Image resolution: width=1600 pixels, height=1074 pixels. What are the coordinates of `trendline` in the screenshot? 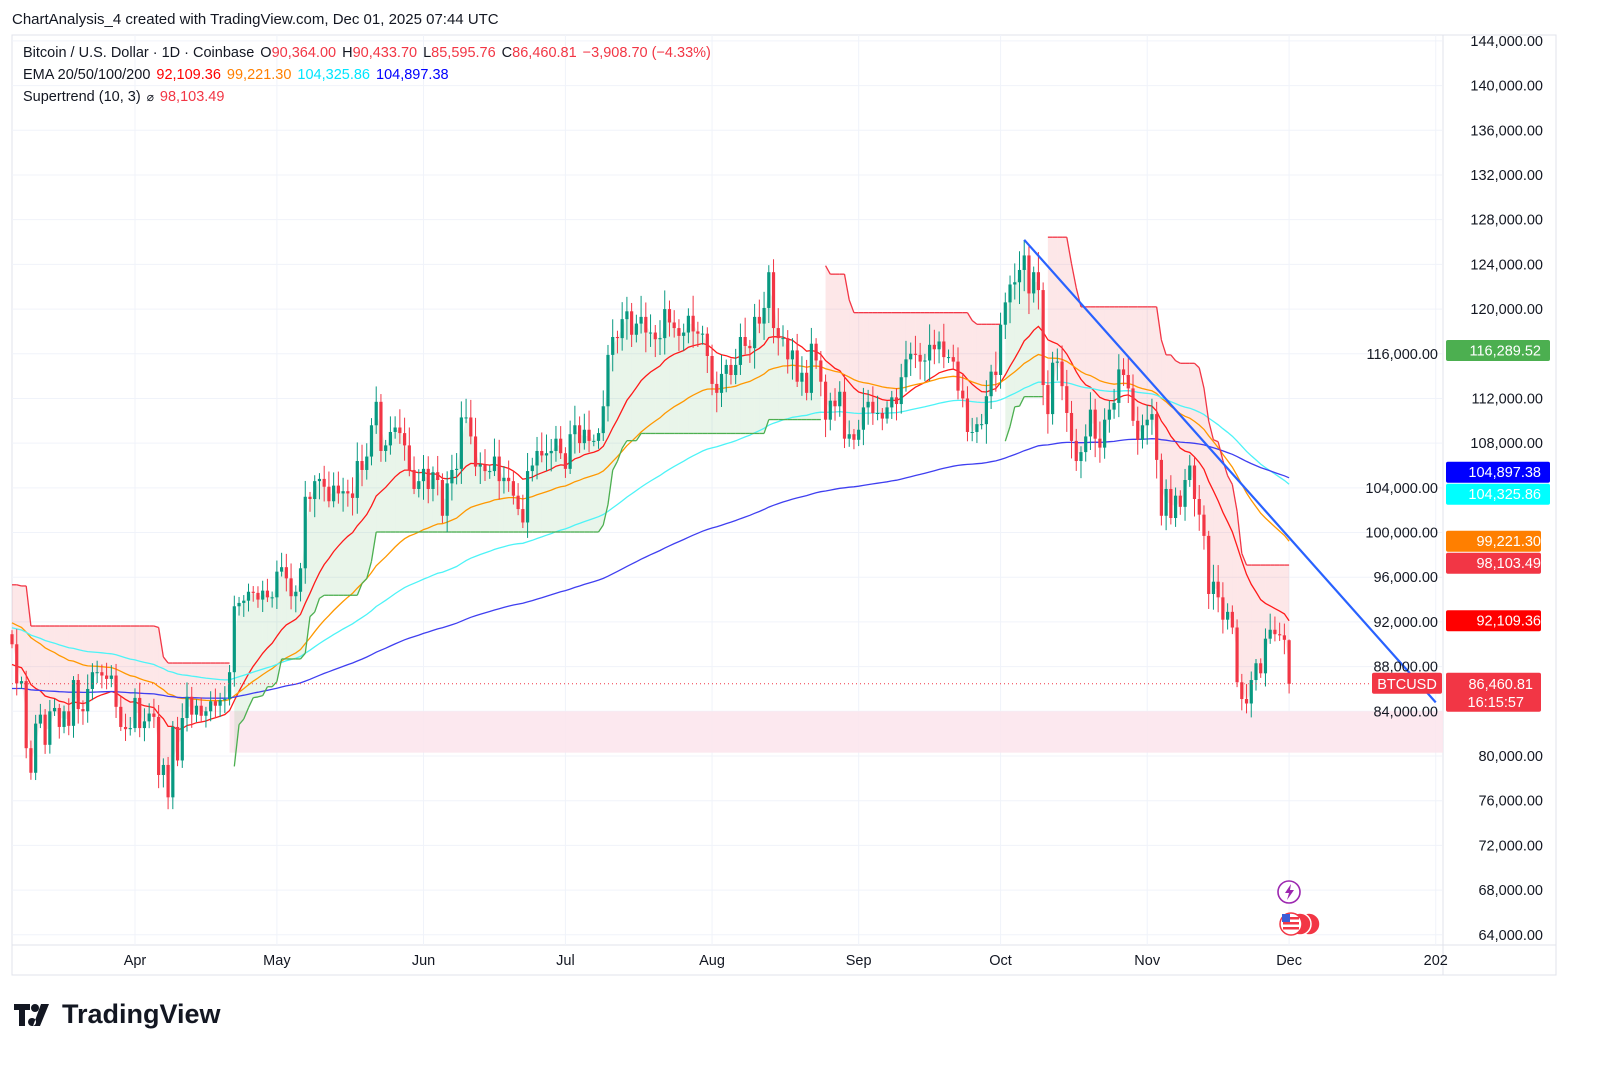 It's located at (1230, 471).